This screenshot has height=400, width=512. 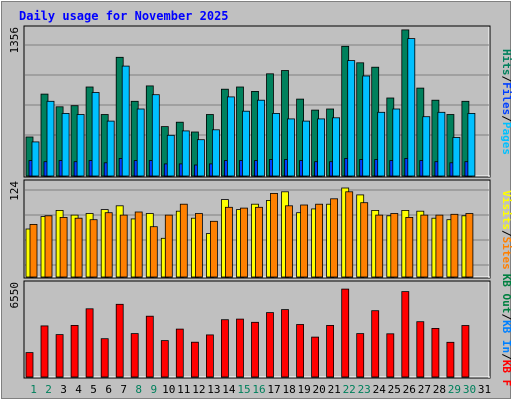 What do you see at coordinates (506, 294) in the screenshot?
I see `right-label-part: KB Out` at bounding box center [506, 294].